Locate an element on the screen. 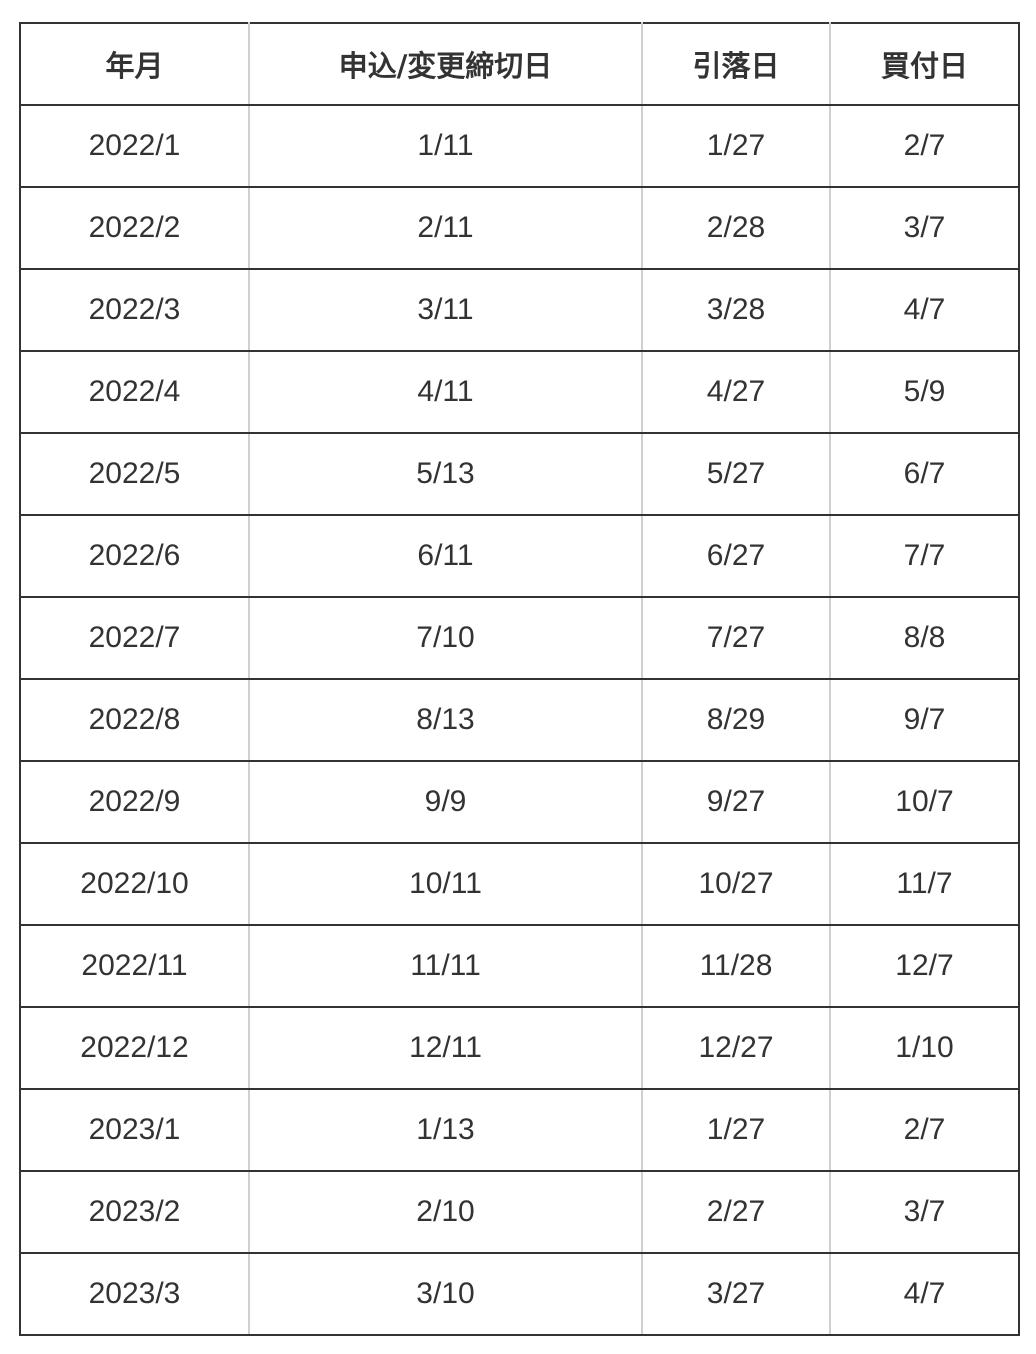 This screenshot has height=1354, width=1036. cell-deadline: 11/11 is located at coordinates (445, 966).